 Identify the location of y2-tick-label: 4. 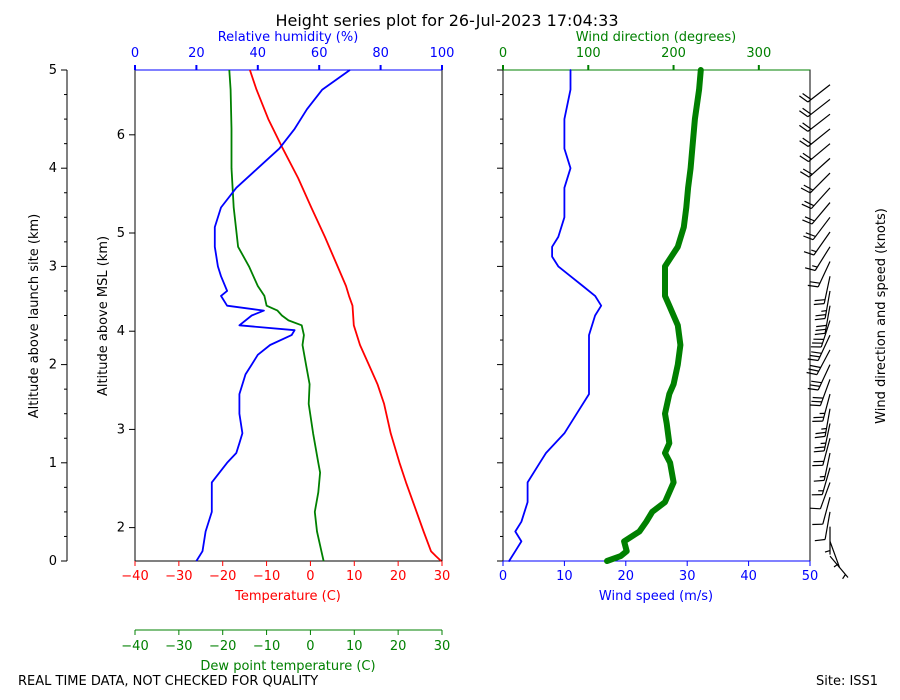
(121, 331).